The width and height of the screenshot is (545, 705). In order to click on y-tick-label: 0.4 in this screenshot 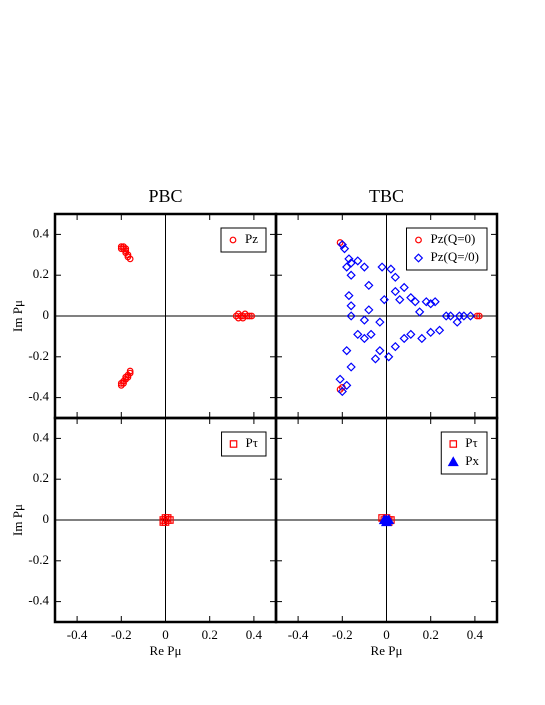, I will do `click(41, 436)`.